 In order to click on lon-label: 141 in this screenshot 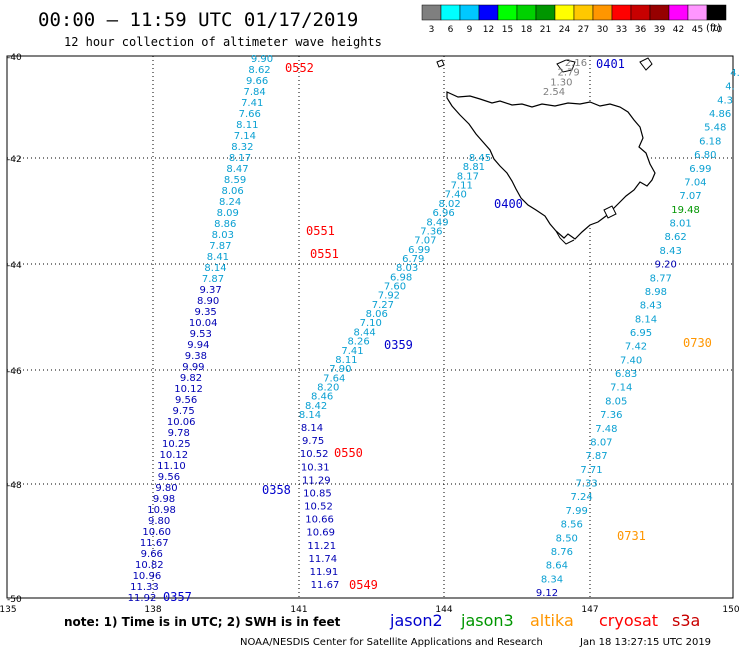, I will do `click(298, 610)`.